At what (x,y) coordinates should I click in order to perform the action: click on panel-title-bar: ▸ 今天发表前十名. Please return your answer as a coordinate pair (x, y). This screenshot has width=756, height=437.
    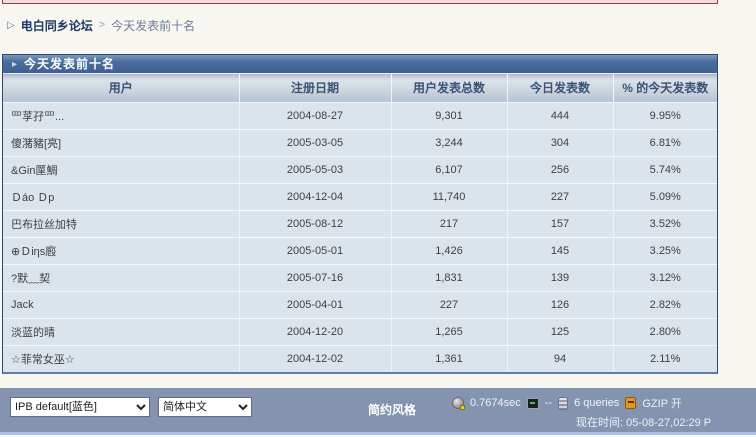
    Looking at the image, I should click on (360, 64).